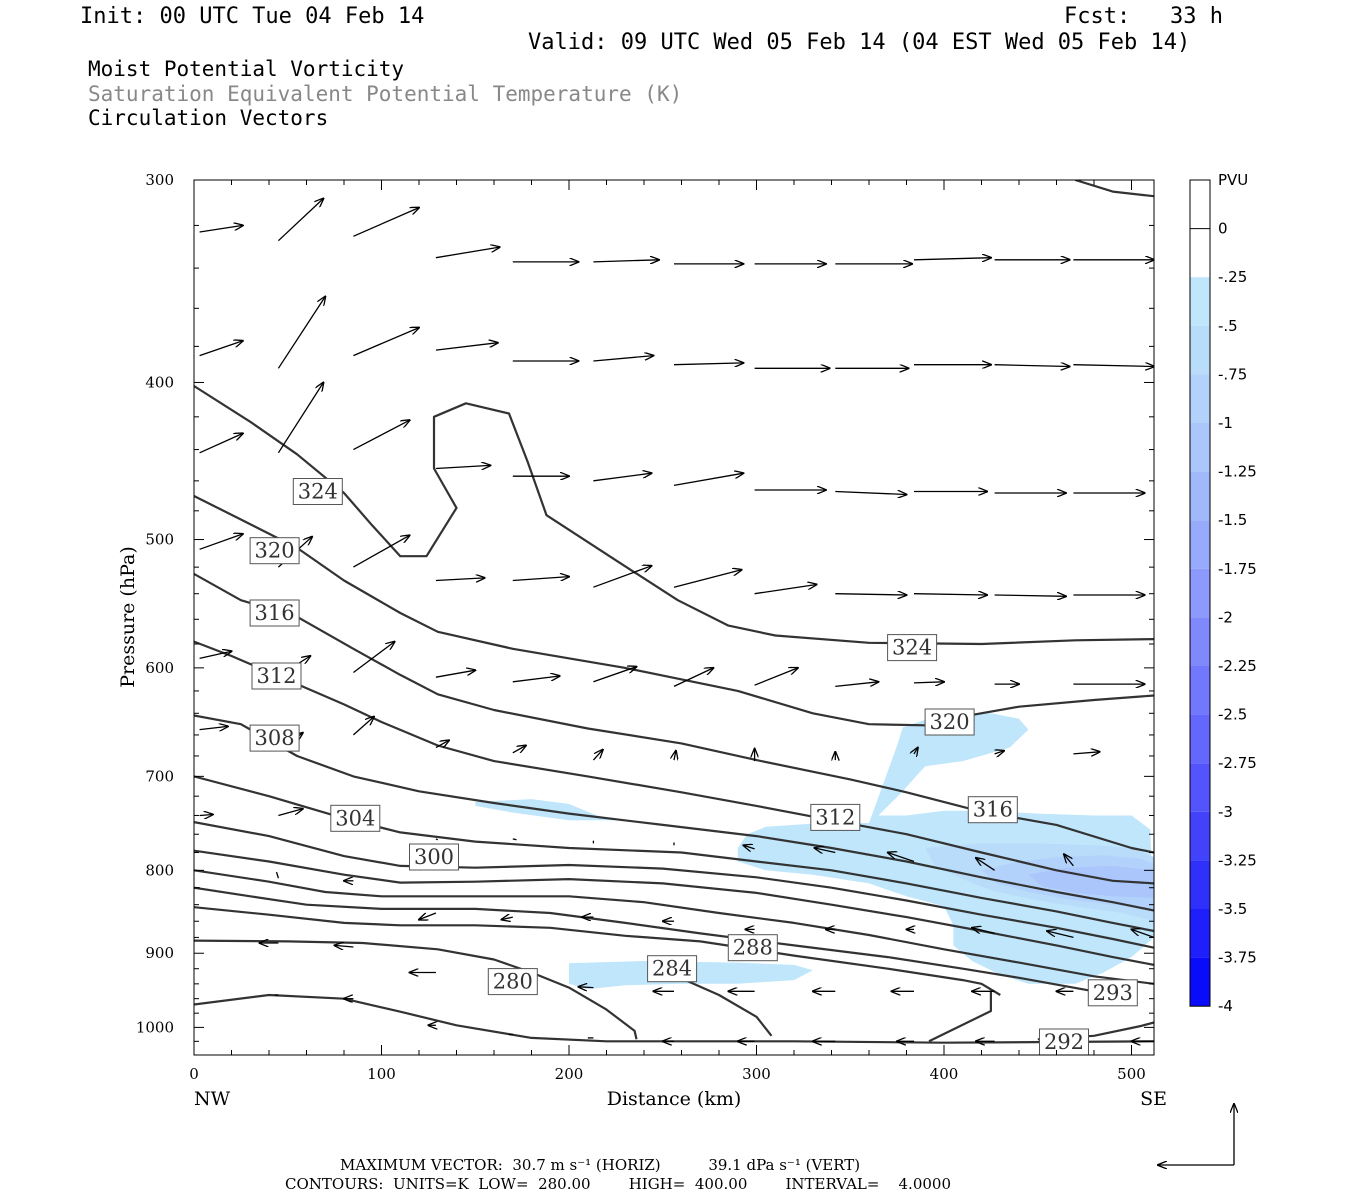  I want to click on pv-shading, so click(814, 851).